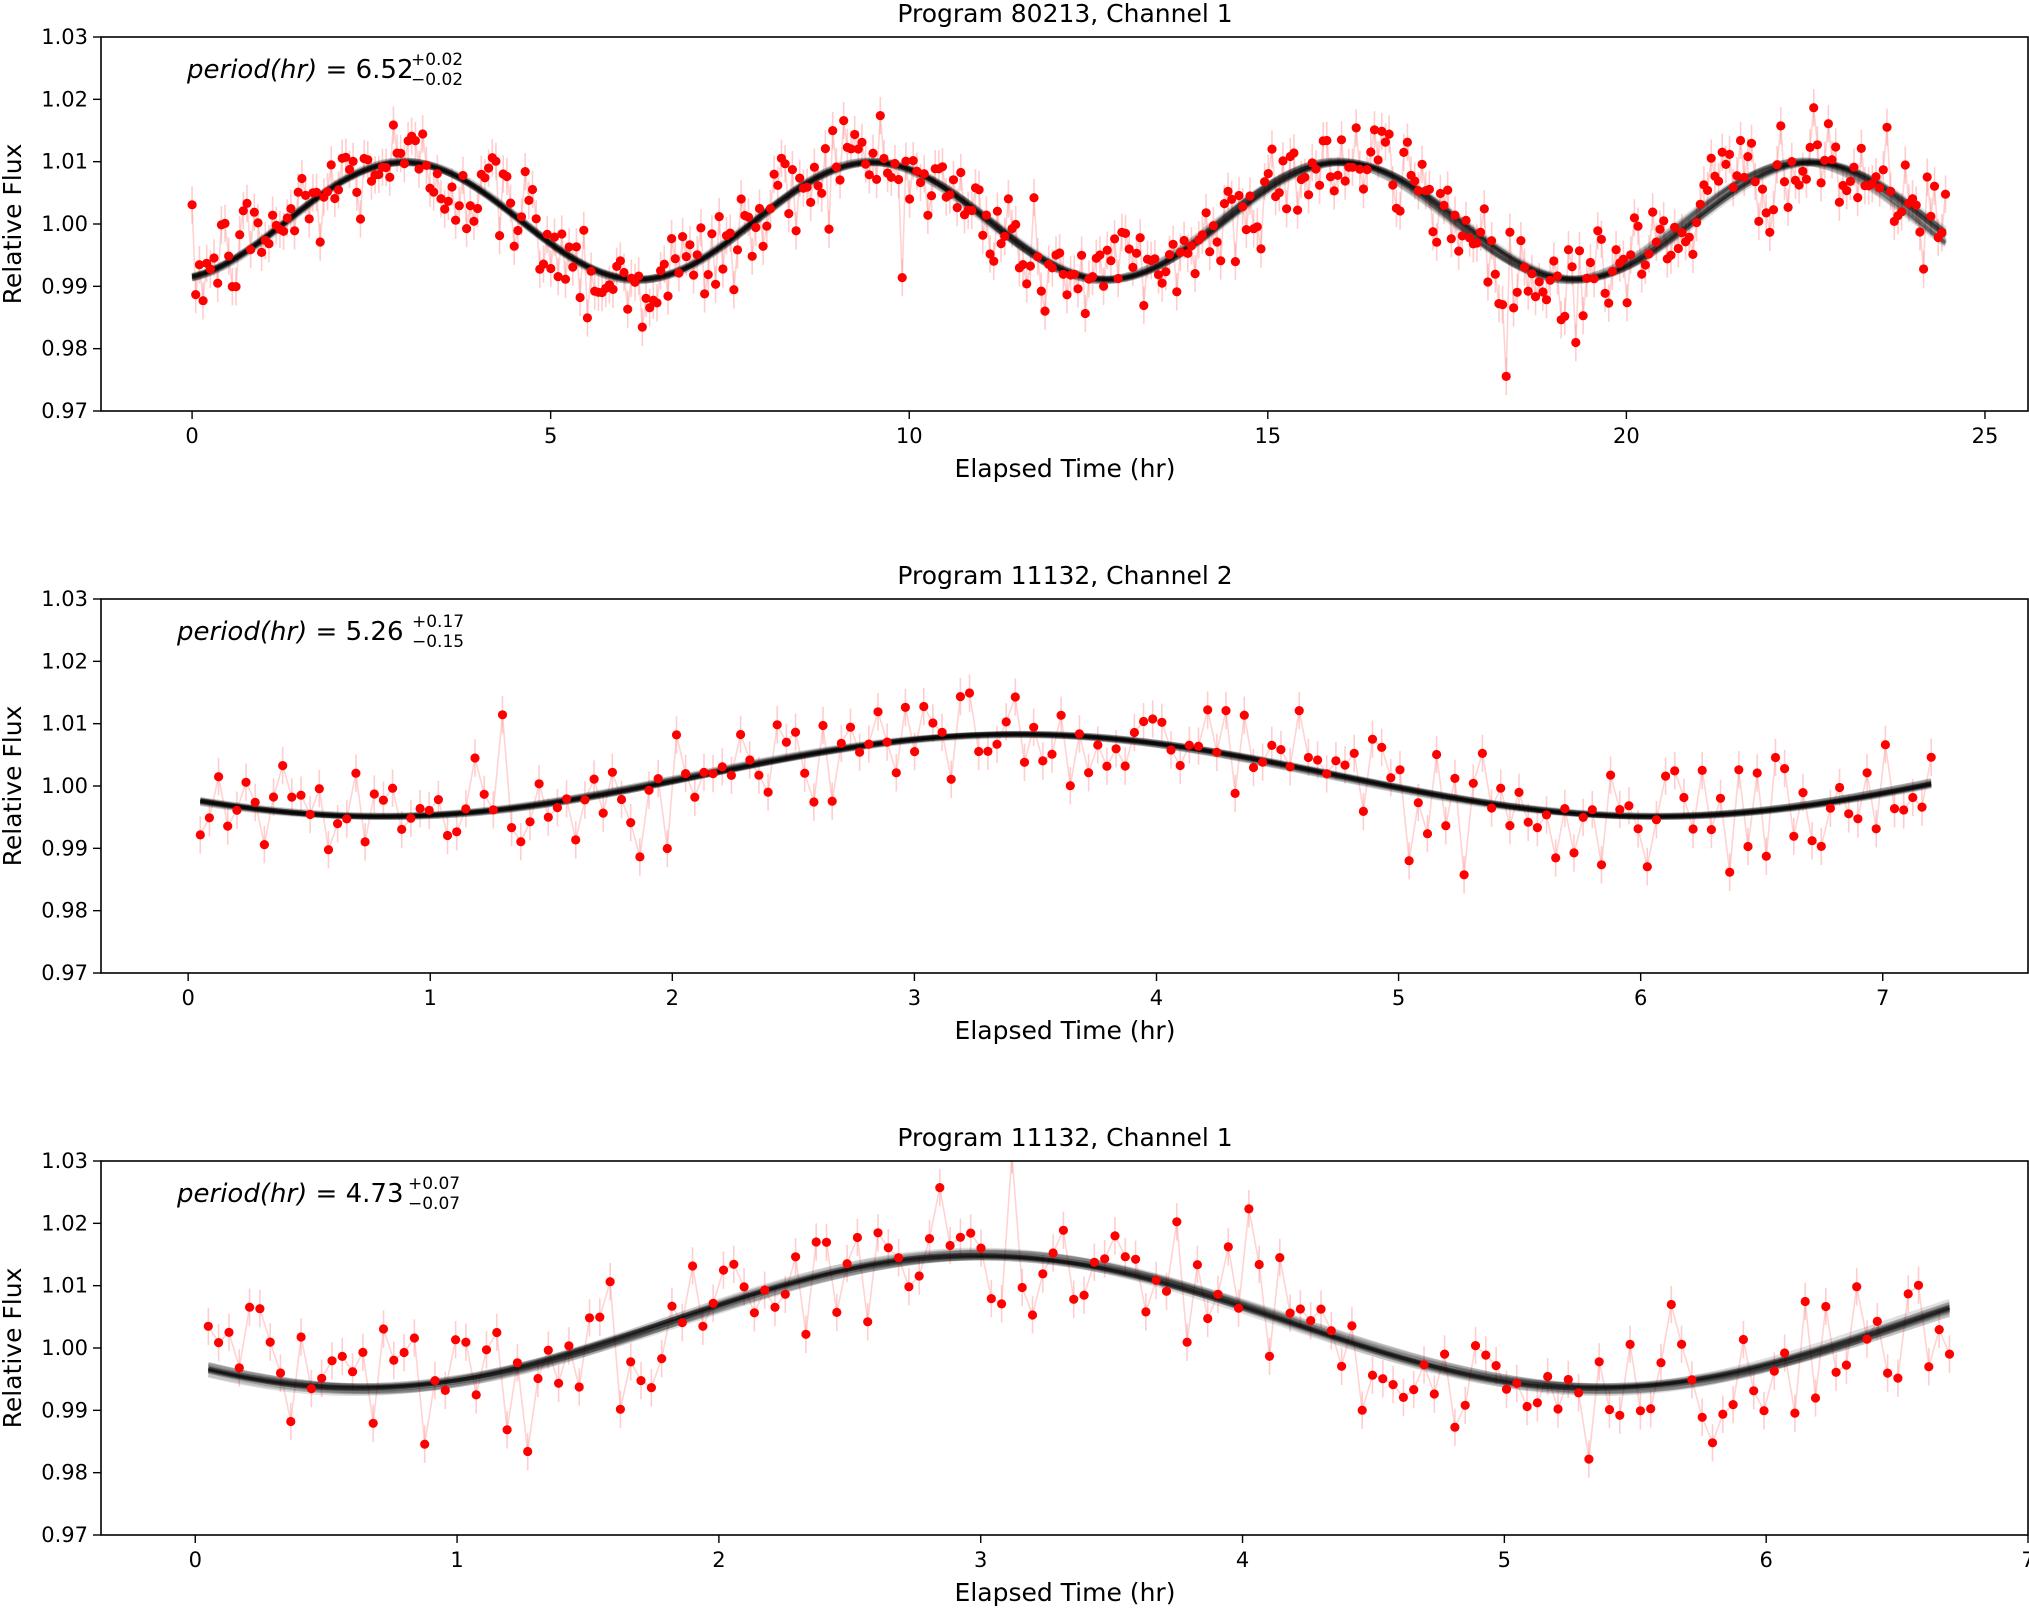 Image resolution: width=2029 pixels, height=1609 pixels. Describe the element at coordinates (64, 848) in the screenshot. I see `y-tick-label: 0.99` at that location.